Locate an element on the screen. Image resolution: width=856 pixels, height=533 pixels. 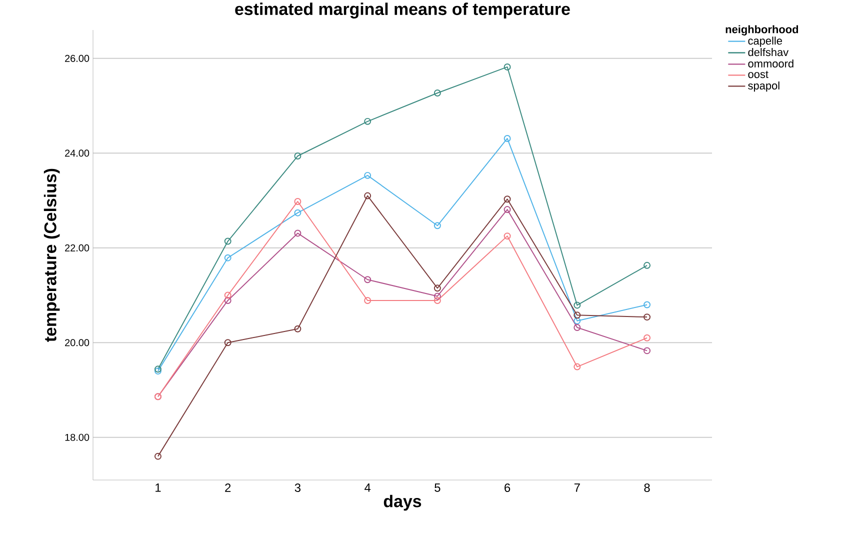
y-tick-label: 24.00 is located at coordinates (77, 153).